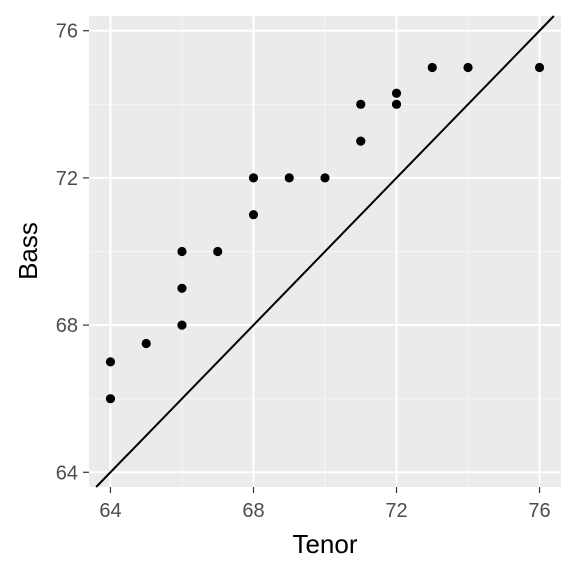  What do you see at coordinates (396, 511) in the screenshot?
I see `x-tick-label: 72` at bounding box center [396, 511].